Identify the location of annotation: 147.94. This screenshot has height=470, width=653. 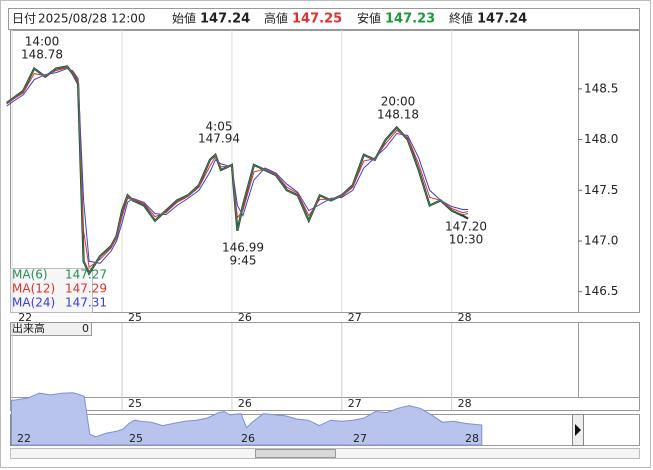
(219, 139).